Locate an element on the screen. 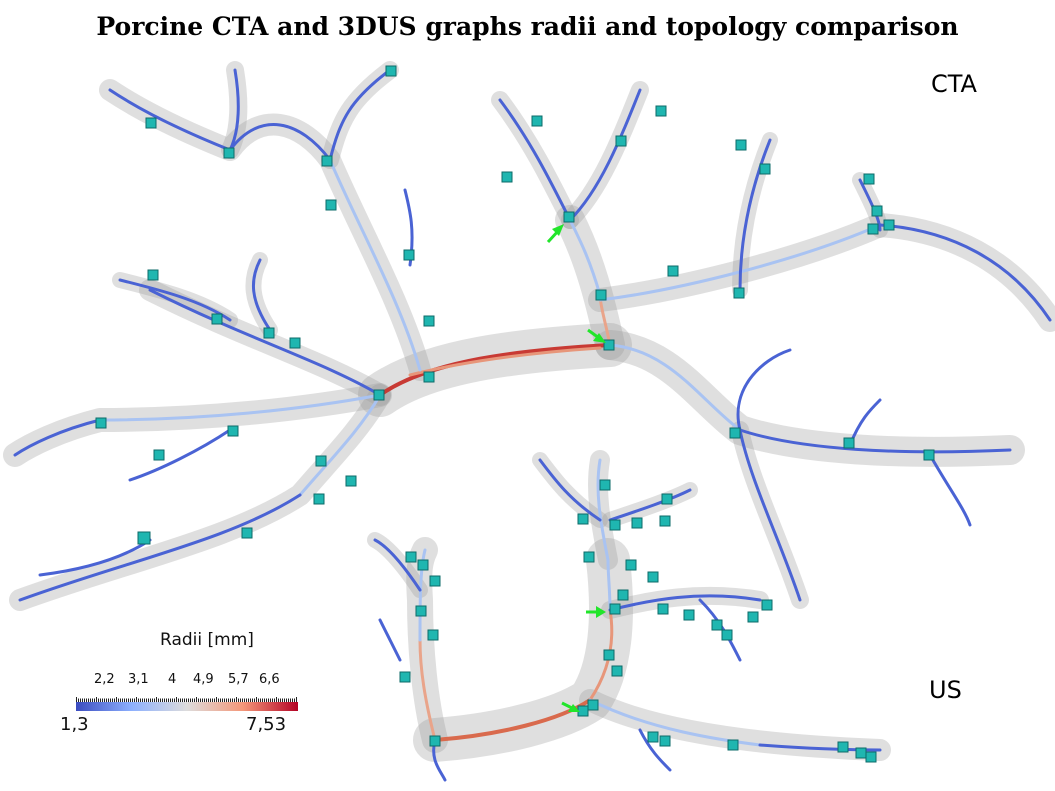  us-panel-label: US is located at coordinates (945, 690).